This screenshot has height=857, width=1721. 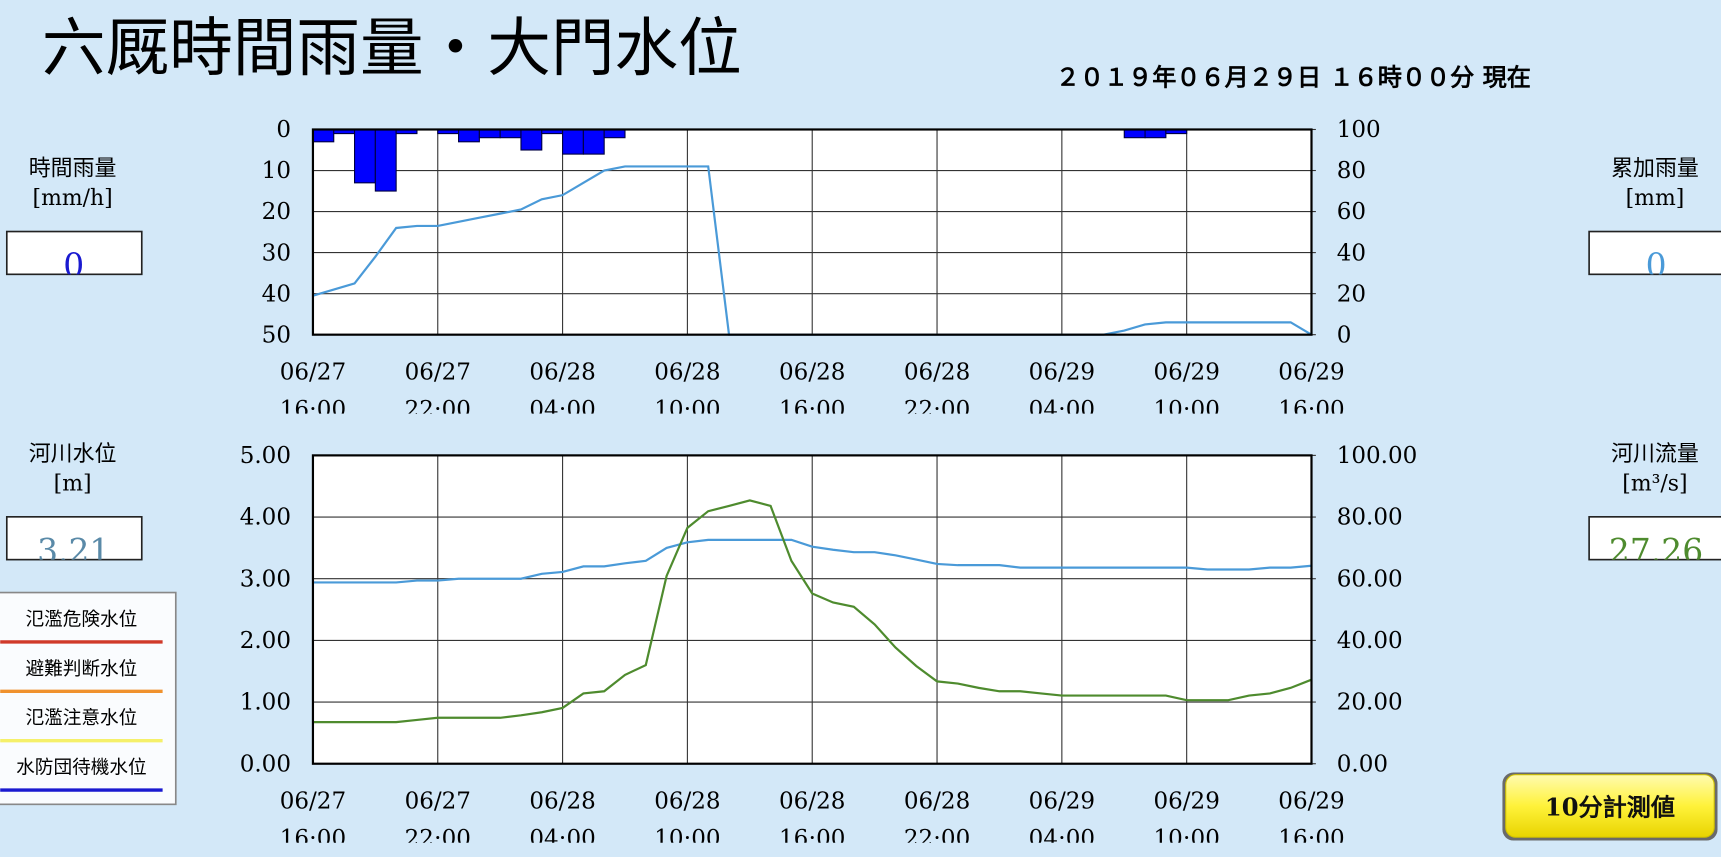 What do you see at coordinates (392, 49) in the screenshot?
I see `page-title: 六厩時間雨量・大門水位` at bounding box center [392, 49].